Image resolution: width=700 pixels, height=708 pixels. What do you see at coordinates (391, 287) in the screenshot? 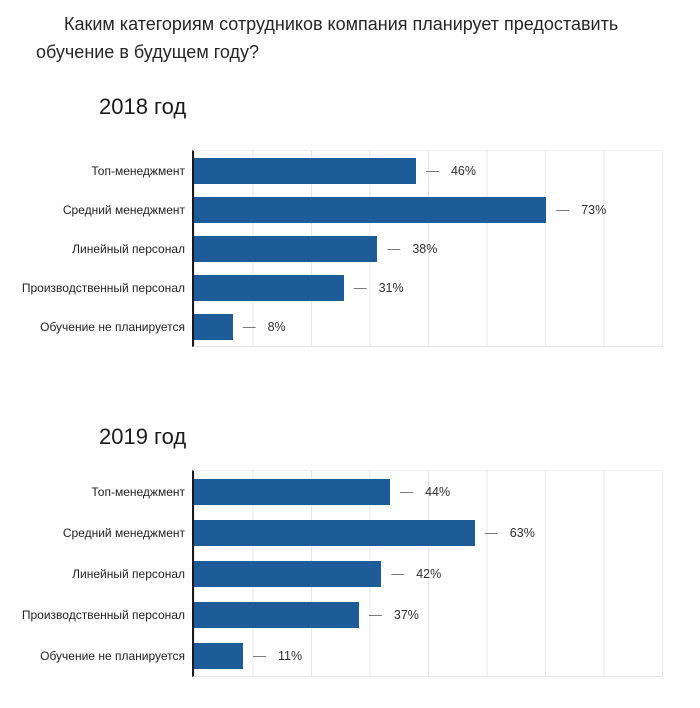
I see `value-label: 31%` at bounding box center [391, 287].